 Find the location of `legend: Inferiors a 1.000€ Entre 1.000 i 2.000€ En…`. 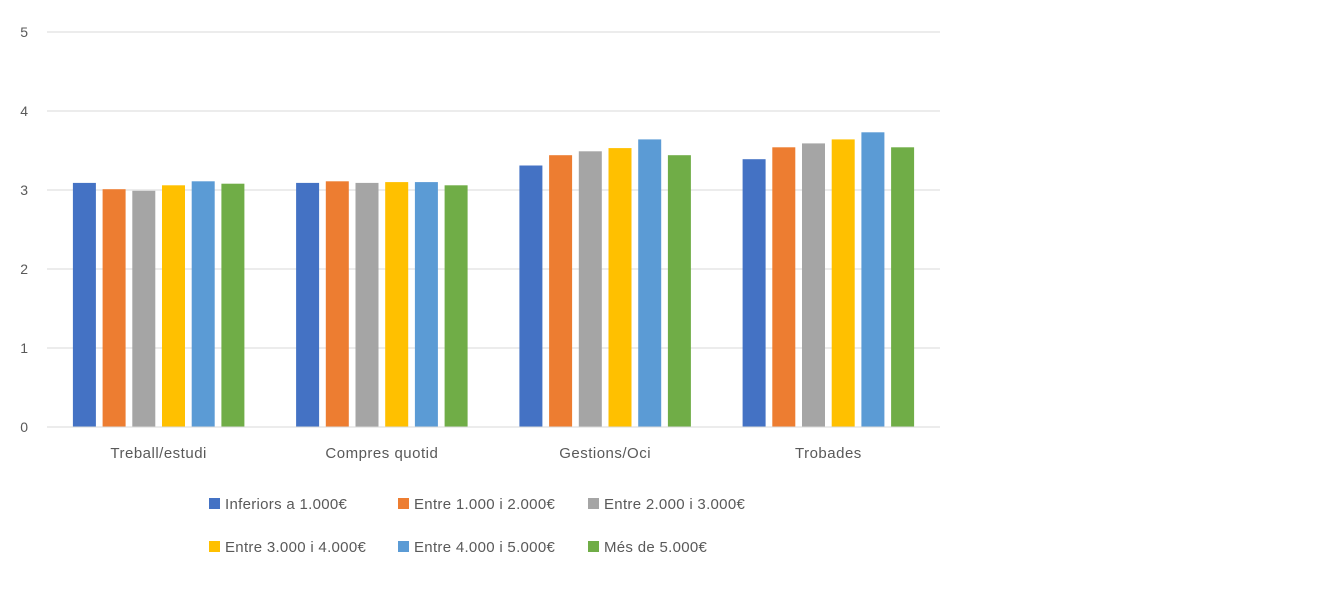

legend: Inferiors a 1.000€ Entre 1.000 i 2.000€ En… is located at coordinates (477, 526).